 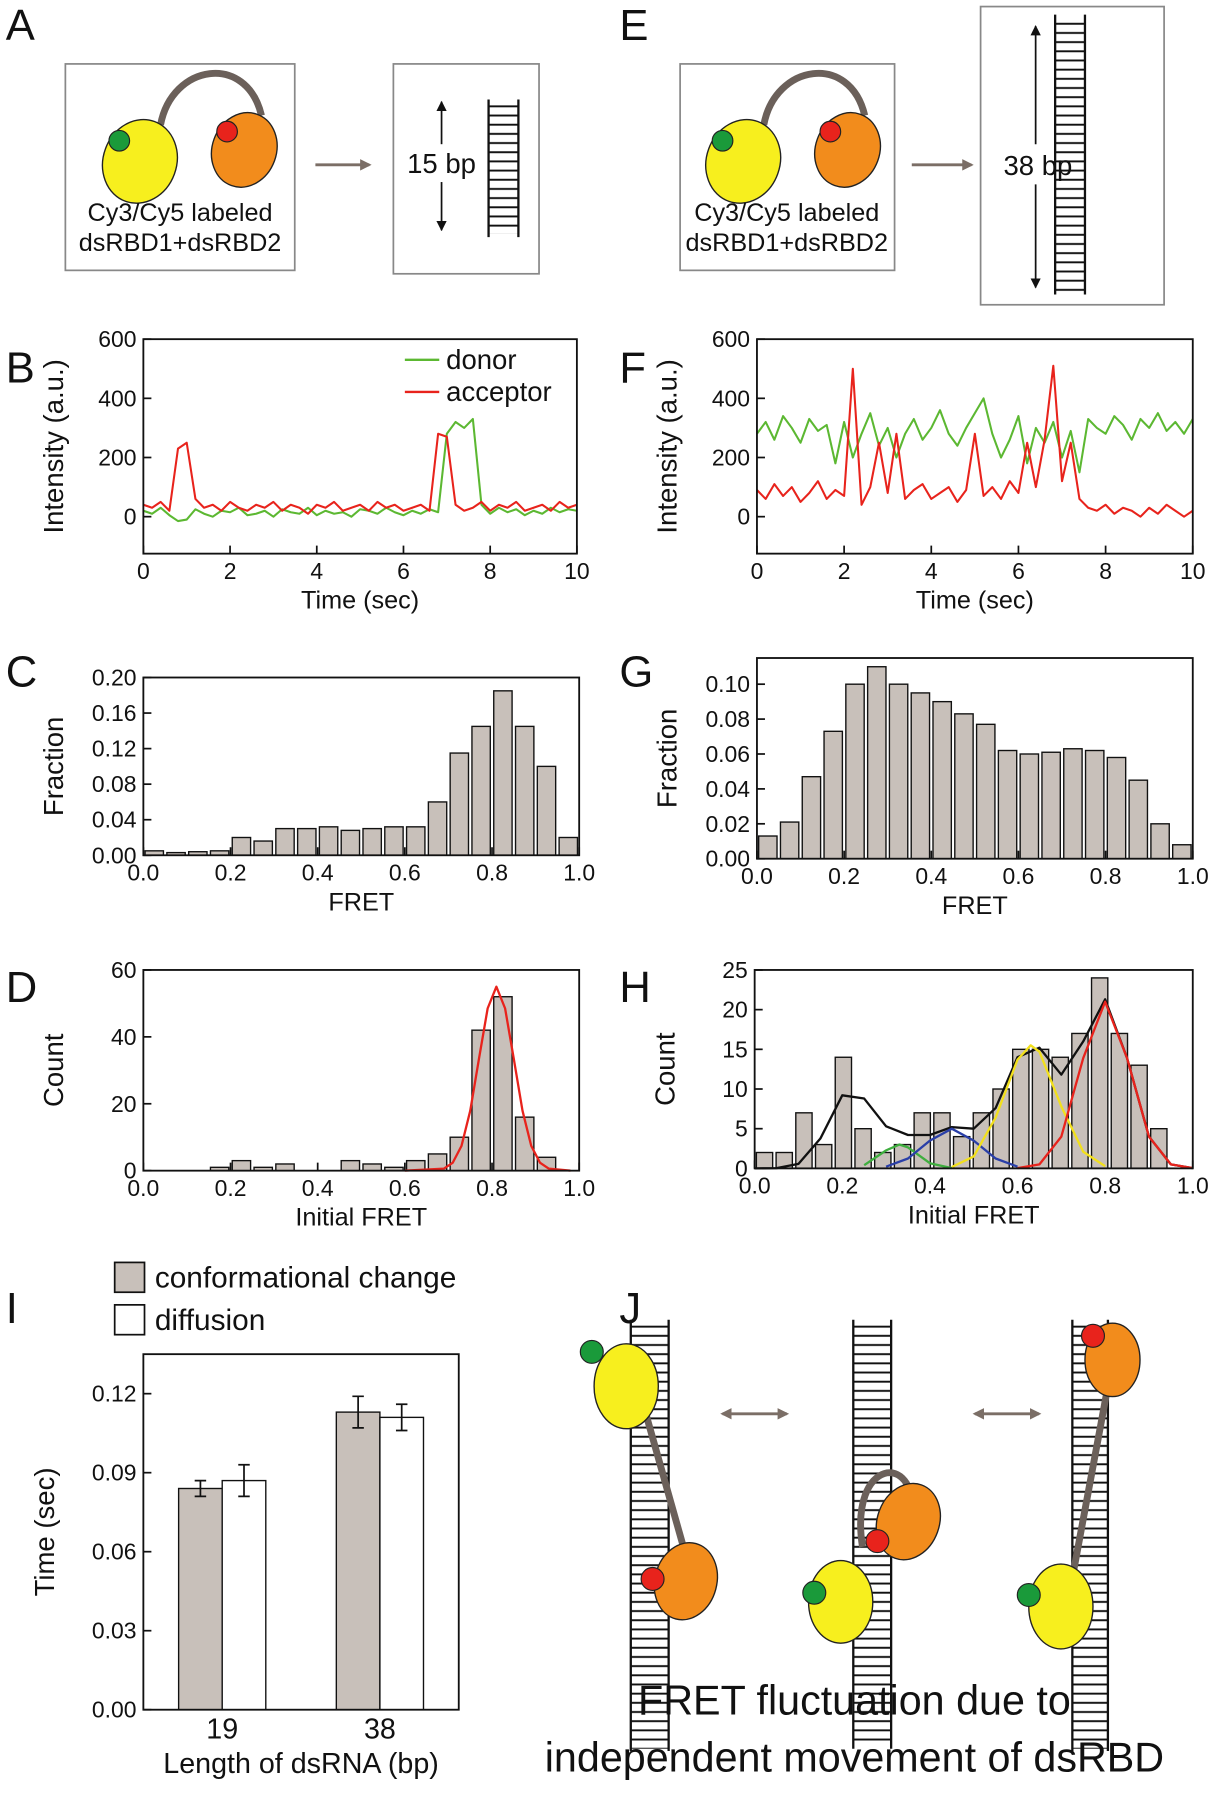 What do you see at coordinates (632, 369) in the screenshot?
I see `panel-label: F` at bounding box center [632, 369].